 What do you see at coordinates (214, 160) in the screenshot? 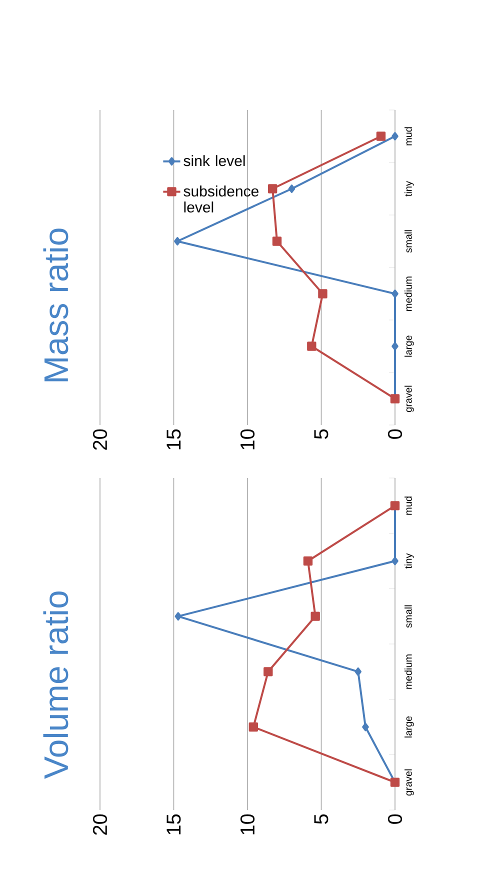
I see `legend-label: sink level` at bounding box center [214, 160].